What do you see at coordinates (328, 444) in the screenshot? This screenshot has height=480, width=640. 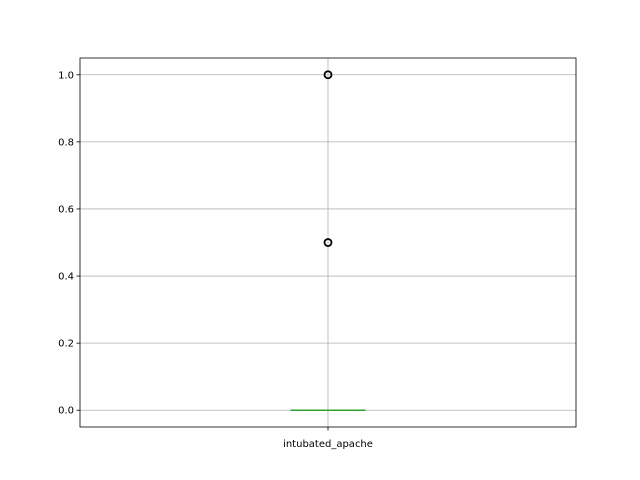 I see `x-tick-label: intubated_apache` at bounding box center [328, 444].